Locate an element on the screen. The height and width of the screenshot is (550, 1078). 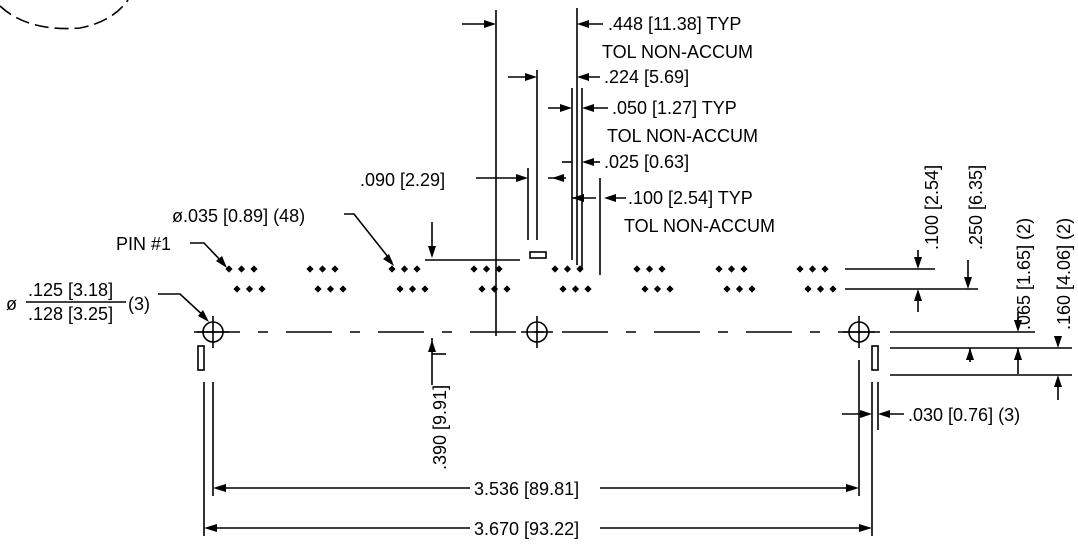
dim-mount-phi: ø is located at coordinates (11, 304).